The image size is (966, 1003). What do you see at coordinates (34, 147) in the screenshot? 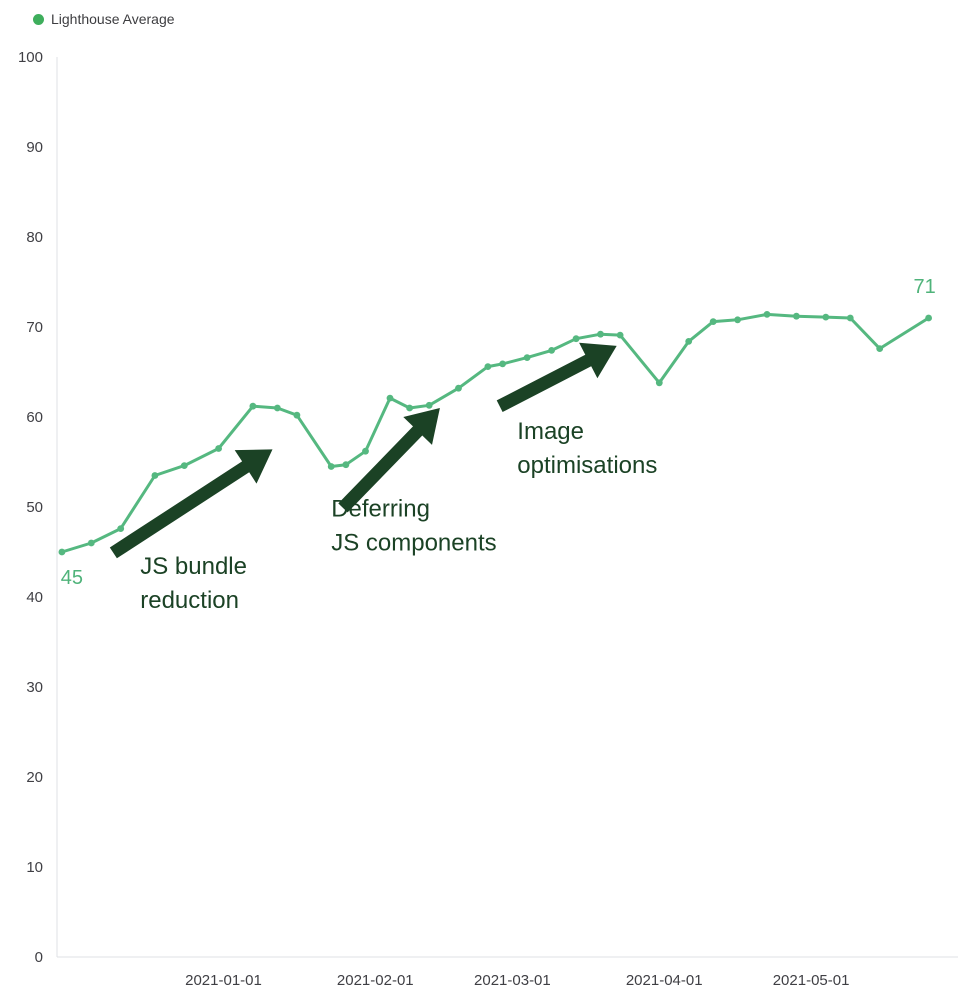
I see `y-tick-label: 90` at bounding box center [34, 147].